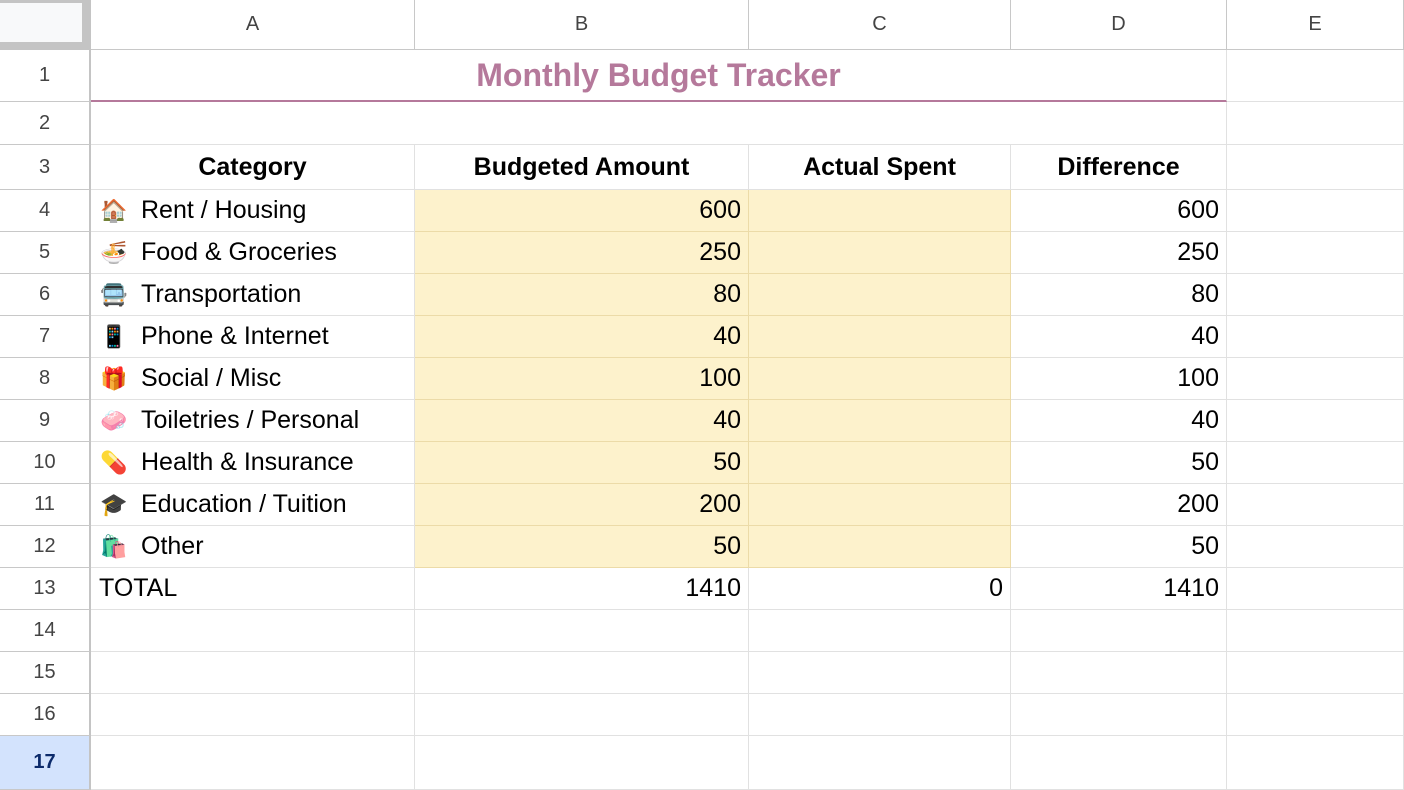 This screenshot has height=790, width=1404. What do you see at coordinates (45, 589) in the screenshot?
I see `row-header-13: 13` at bounding box center [45, 589].